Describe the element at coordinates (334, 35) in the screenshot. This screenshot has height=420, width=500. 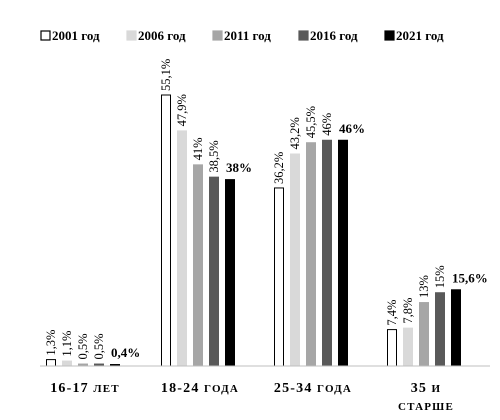
I see `legend-label: 2016 год` at that location.